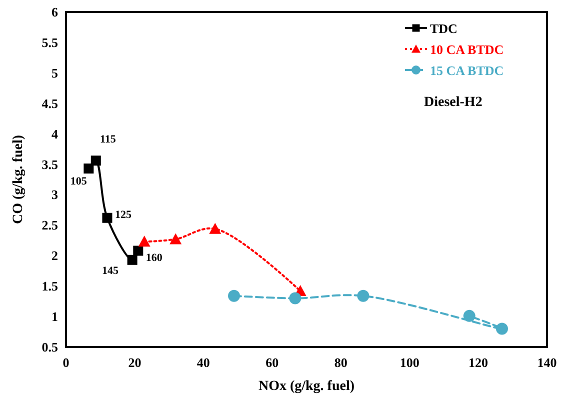  What do you see at coordinates (79, 182) in the screenshot?
I see `annotation: 105` at bounding box center [79, 182].